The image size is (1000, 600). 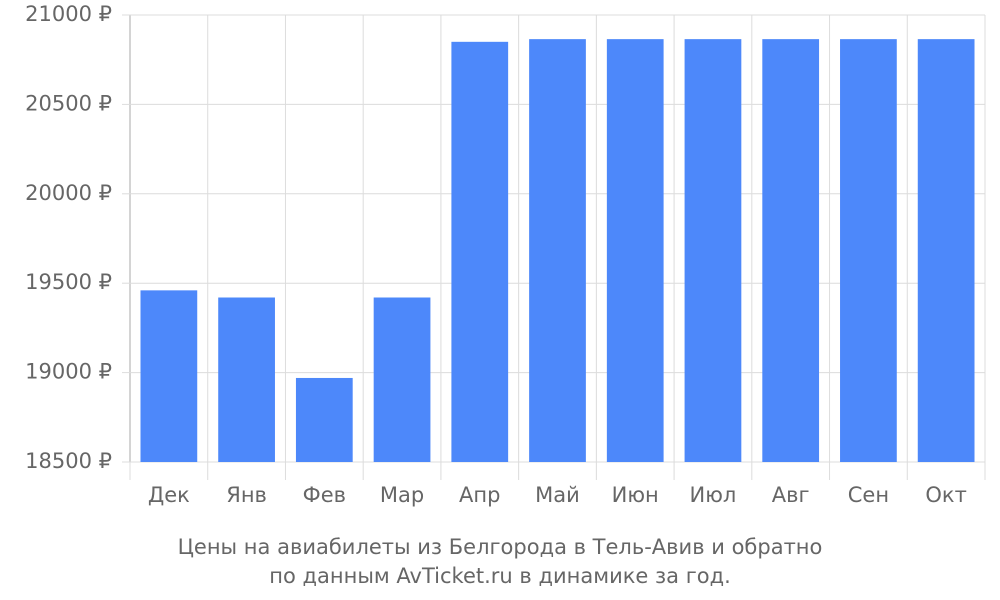 I want to click on x-tick-label: Мар, so click(x=402, y=495).